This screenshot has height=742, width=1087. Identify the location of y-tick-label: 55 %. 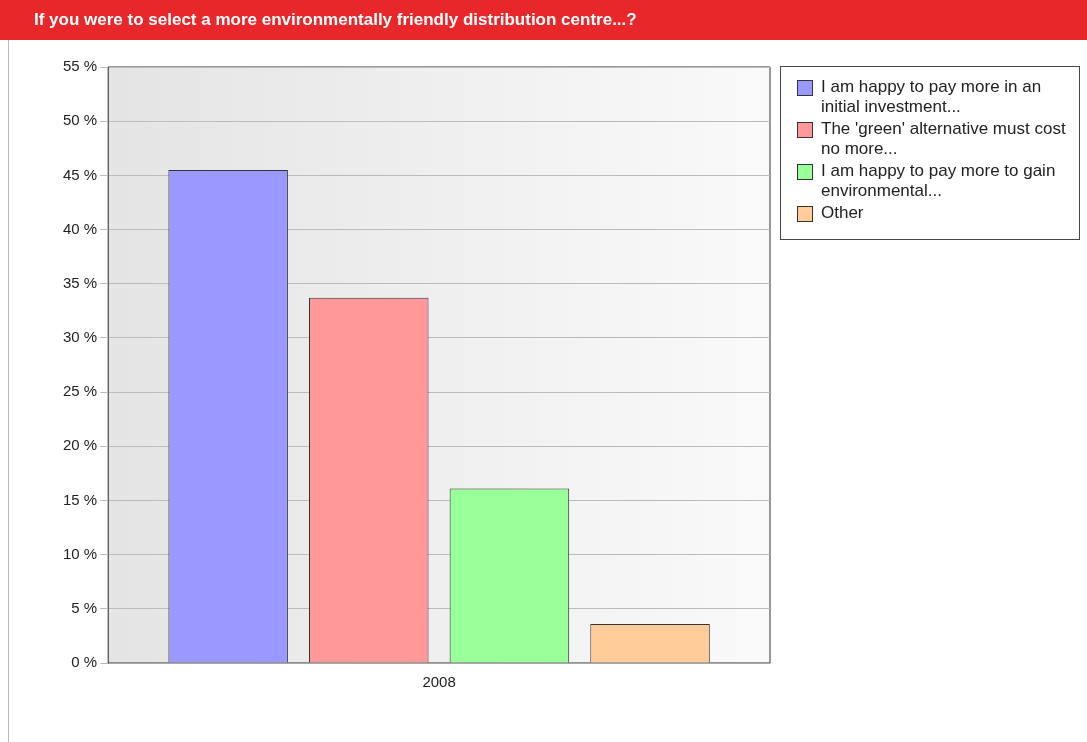
(80, 66).